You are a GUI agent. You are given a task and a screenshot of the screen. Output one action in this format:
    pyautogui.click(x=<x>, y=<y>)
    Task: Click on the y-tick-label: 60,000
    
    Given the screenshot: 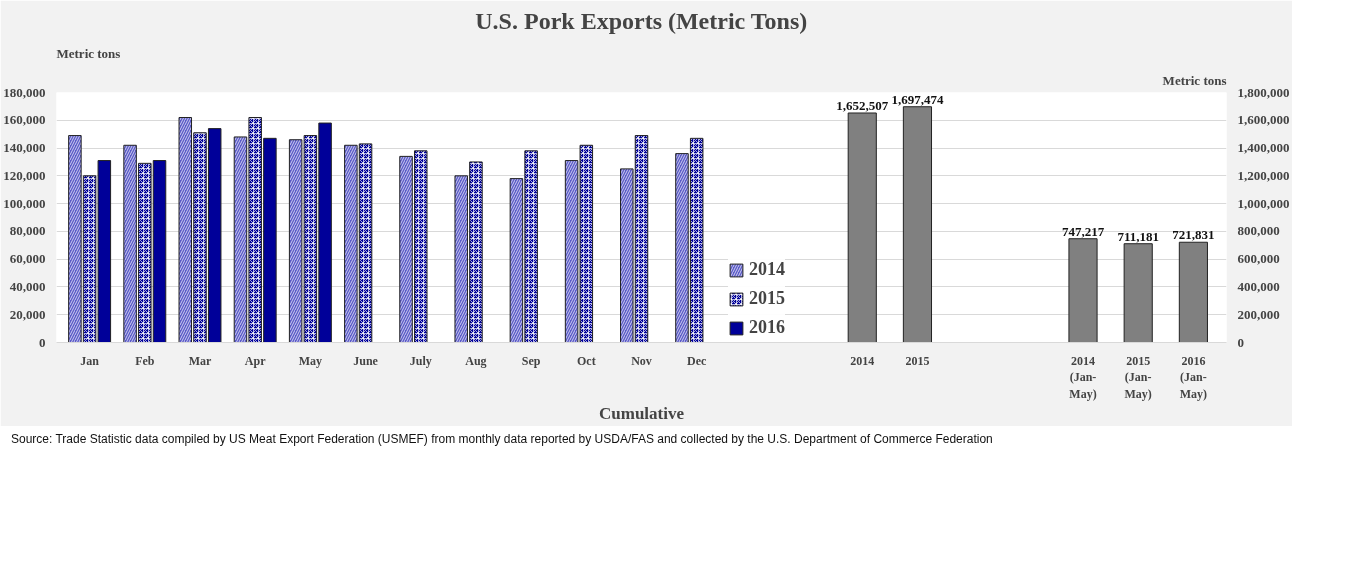 What is the action you would take?
    pyautogui.click(x=27, y=259)
    